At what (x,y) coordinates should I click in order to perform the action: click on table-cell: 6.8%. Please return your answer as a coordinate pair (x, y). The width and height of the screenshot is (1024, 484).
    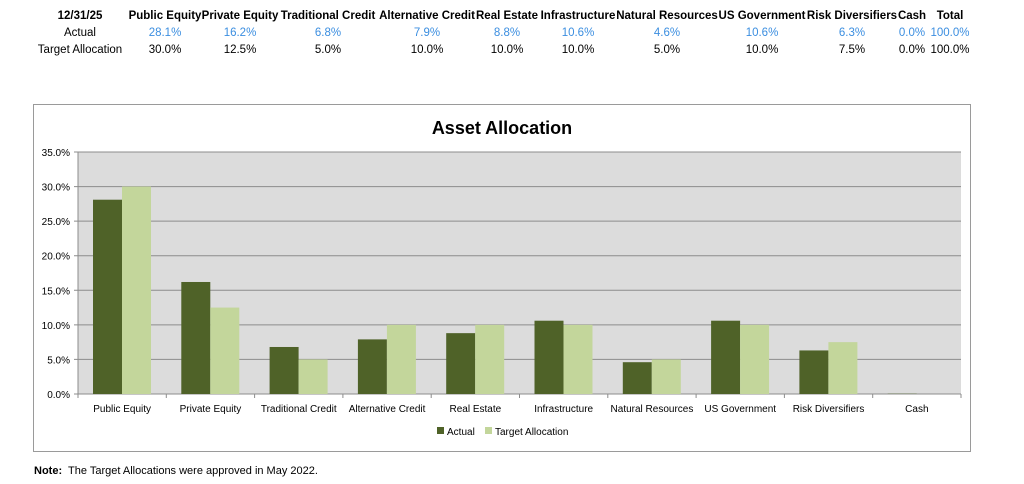
    Looking at the image, I should click on (328, 33).